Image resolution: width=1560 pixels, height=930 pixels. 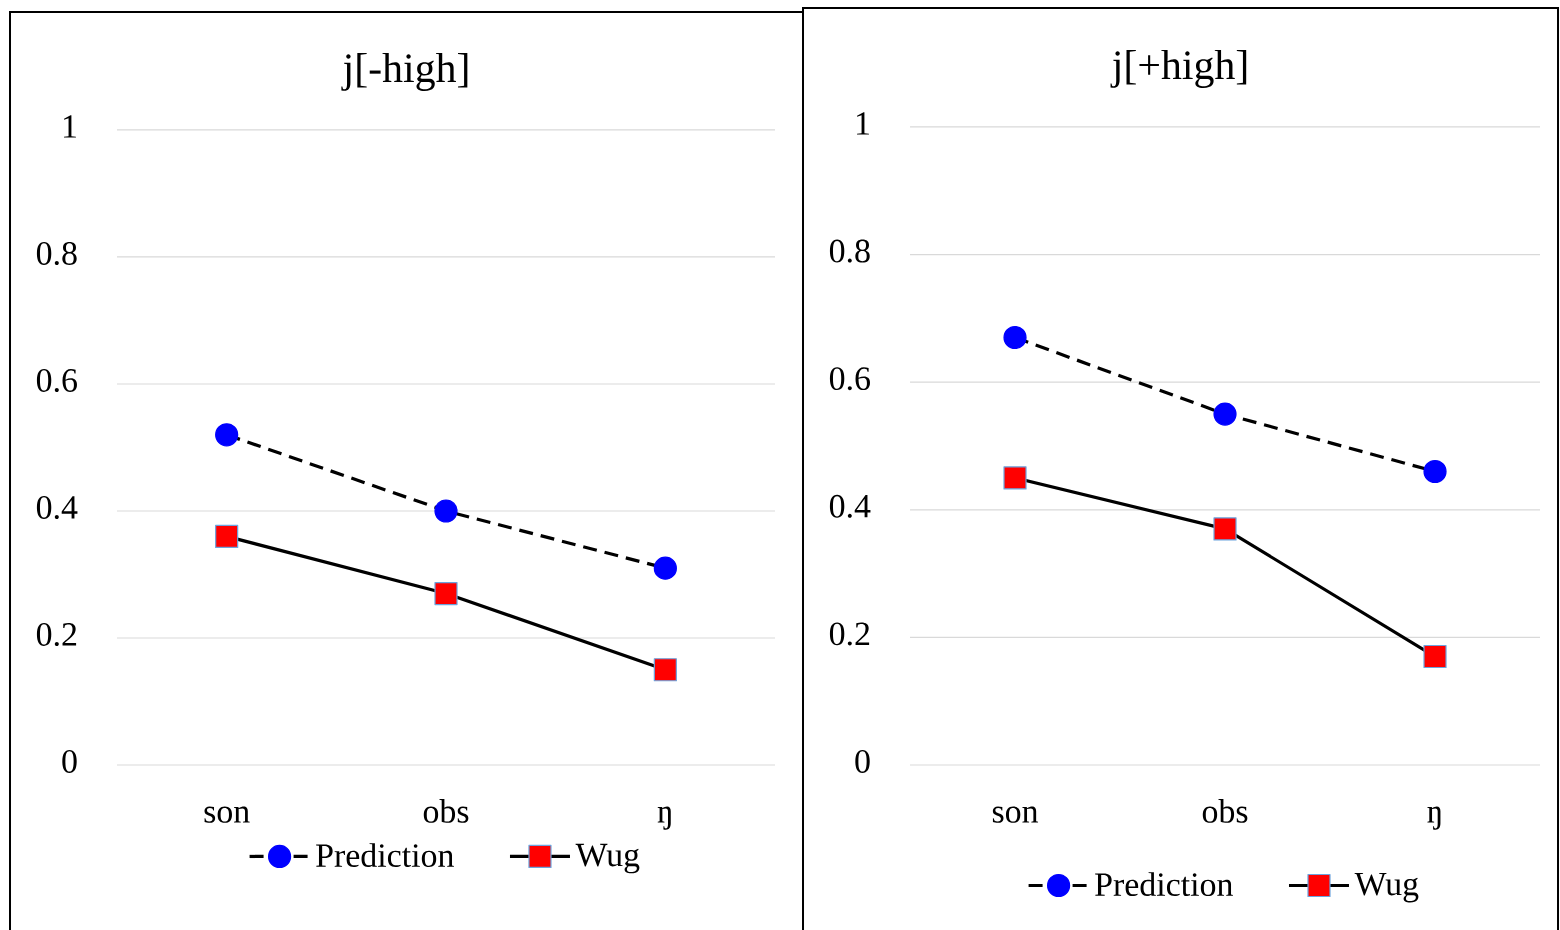 What do you see at coordinates (1178, 68) in the screenshot?
I see `chart-title: j[+high]` at bounding box center [1178, 68].